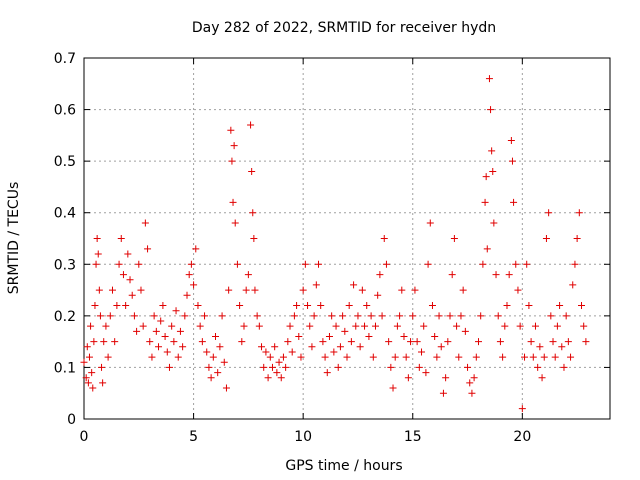 This screenshot has height=480, width=640. What do you see at coordinates (71, 420) in the screenshot?
I see `y-tick-label: 0` at bounding box center [71, 420].